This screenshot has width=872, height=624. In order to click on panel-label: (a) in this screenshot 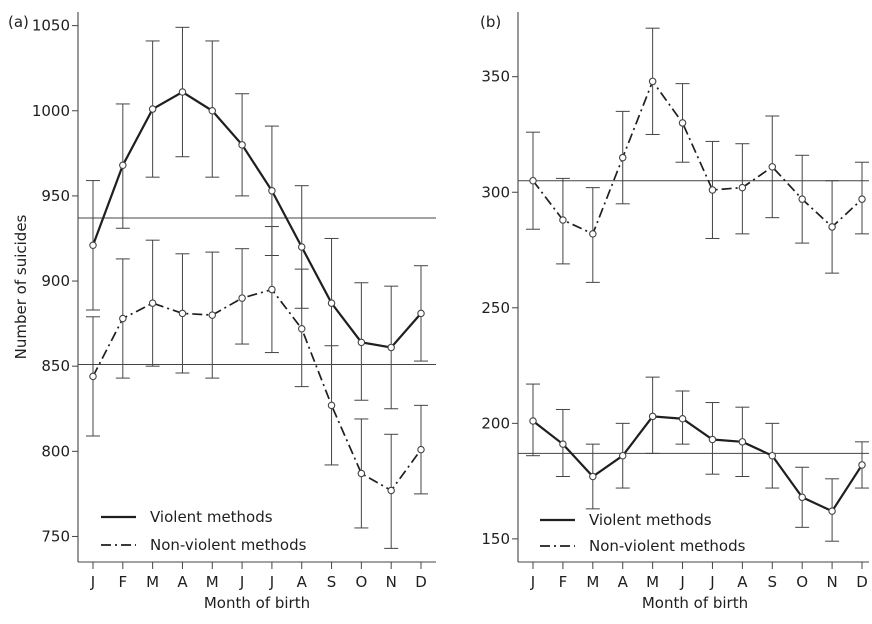, I will do `click(18, 22)`.